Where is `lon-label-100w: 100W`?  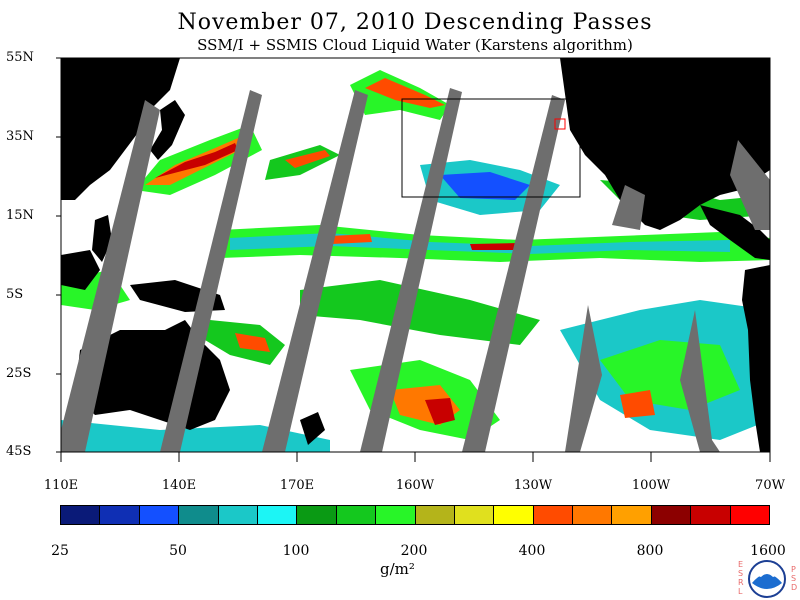 lon-label-100w: 100W is located at coordinates (651, 485).